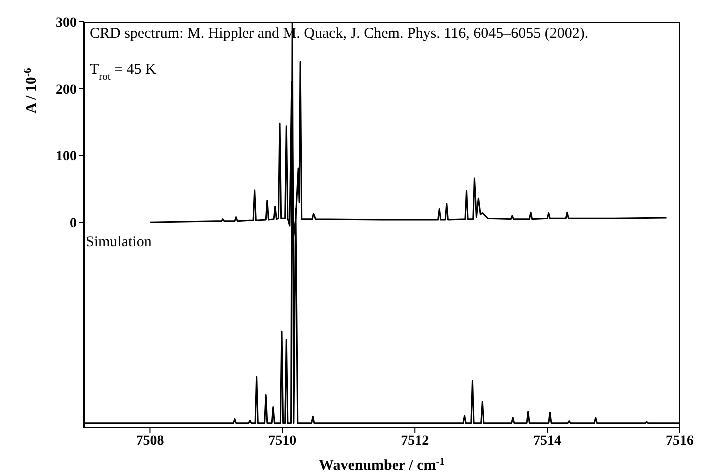 Image resolution: width=701 pixels, height=474 pixels. Describe the element at coordinates (123, 72) in the screenshot. I see `annotation: T$_{rot}$ = 45 K` at that location.